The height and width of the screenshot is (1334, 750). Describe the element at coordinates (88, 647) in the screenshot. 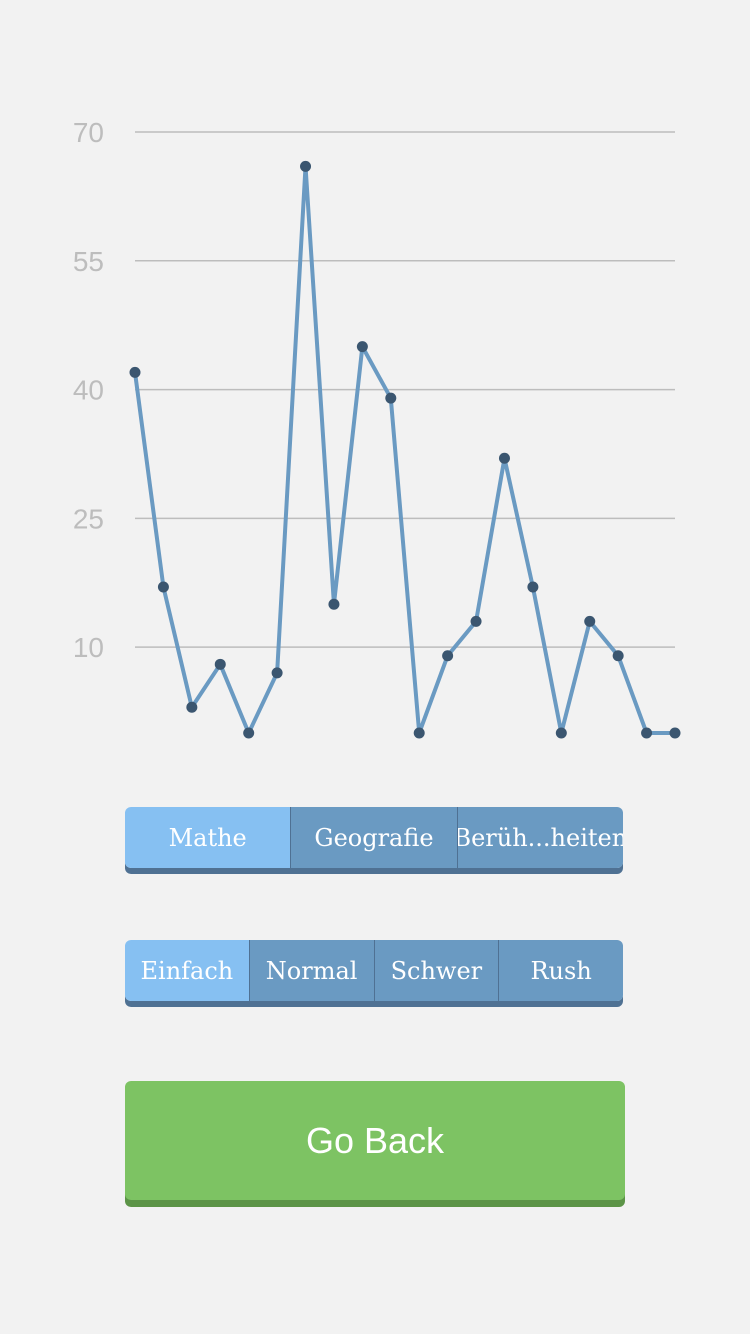

I see `y-tick-label: 10` at that location.